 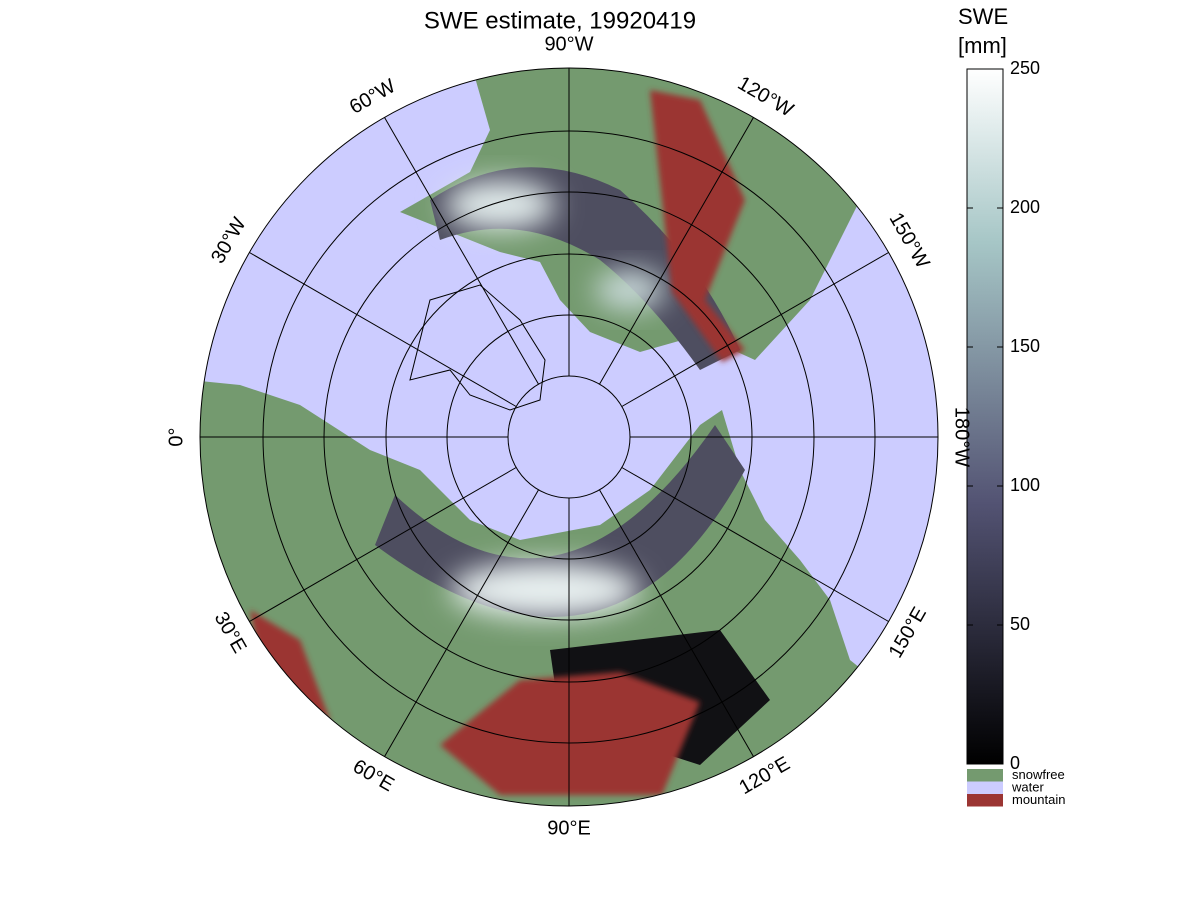 I want to click on longitude-label: 90°W, so click(x=568, y=44).